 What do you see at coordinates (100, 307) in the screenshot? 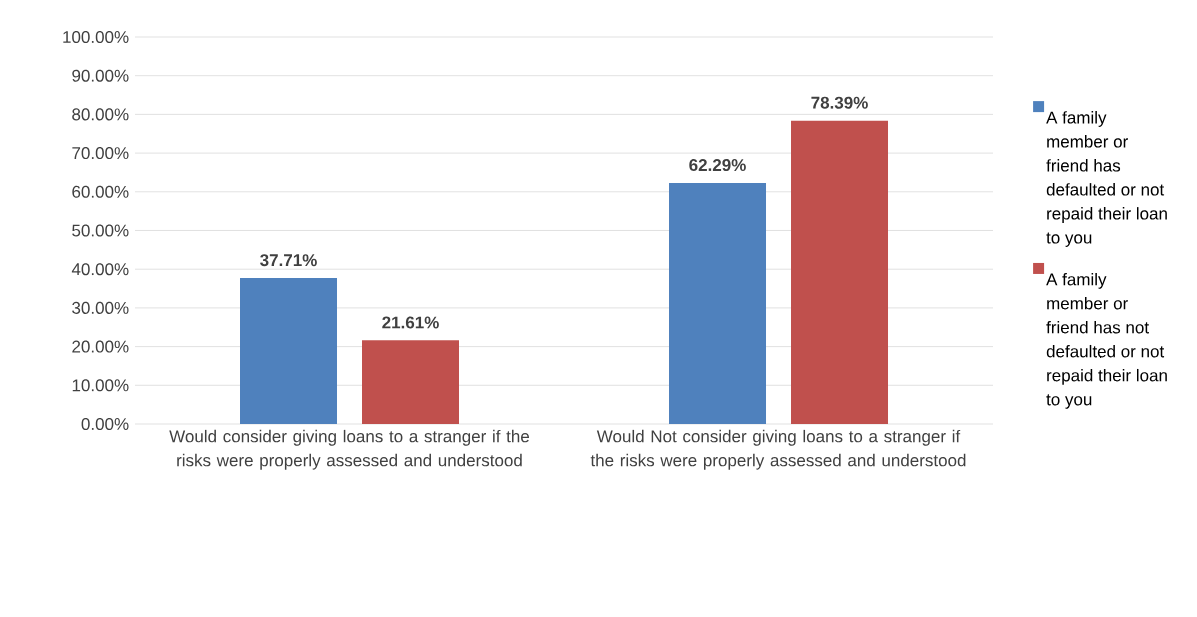
I see `y-tick-label: 30.00%` at bounding box center [100, 307].